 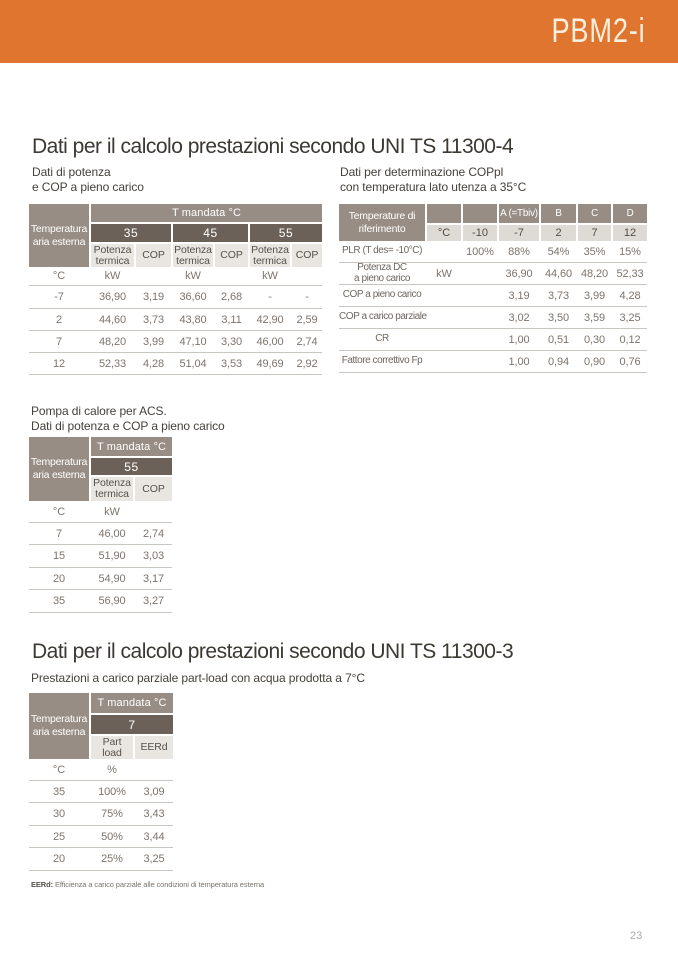 I want to click on data-cell: 51,04, so click(x=193, y=363).